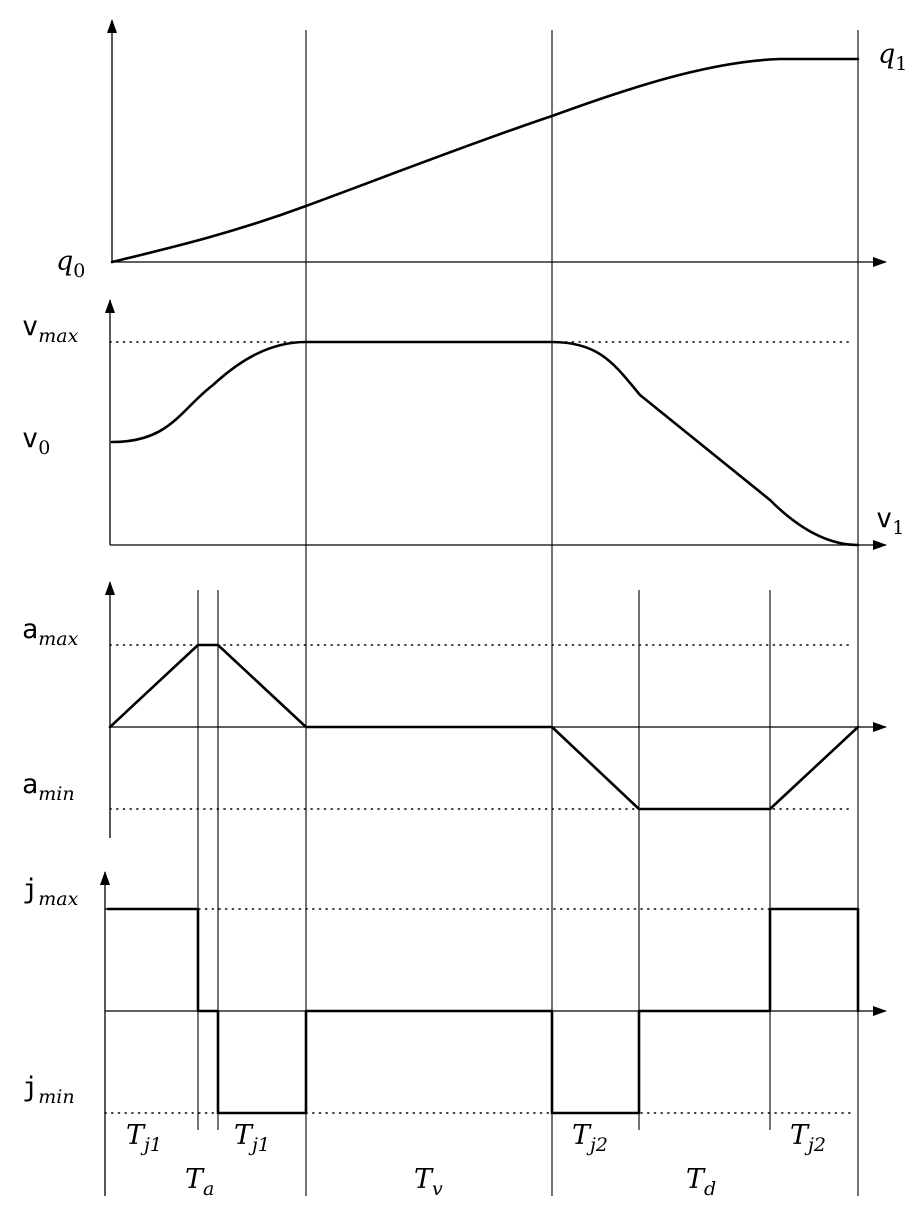  Describe the element at coordinates (476, 1160) in the screenshot. I see `interval-labels: Tj1 Tj1 Ta Tv Tj2 Tj2 Td` at that location.